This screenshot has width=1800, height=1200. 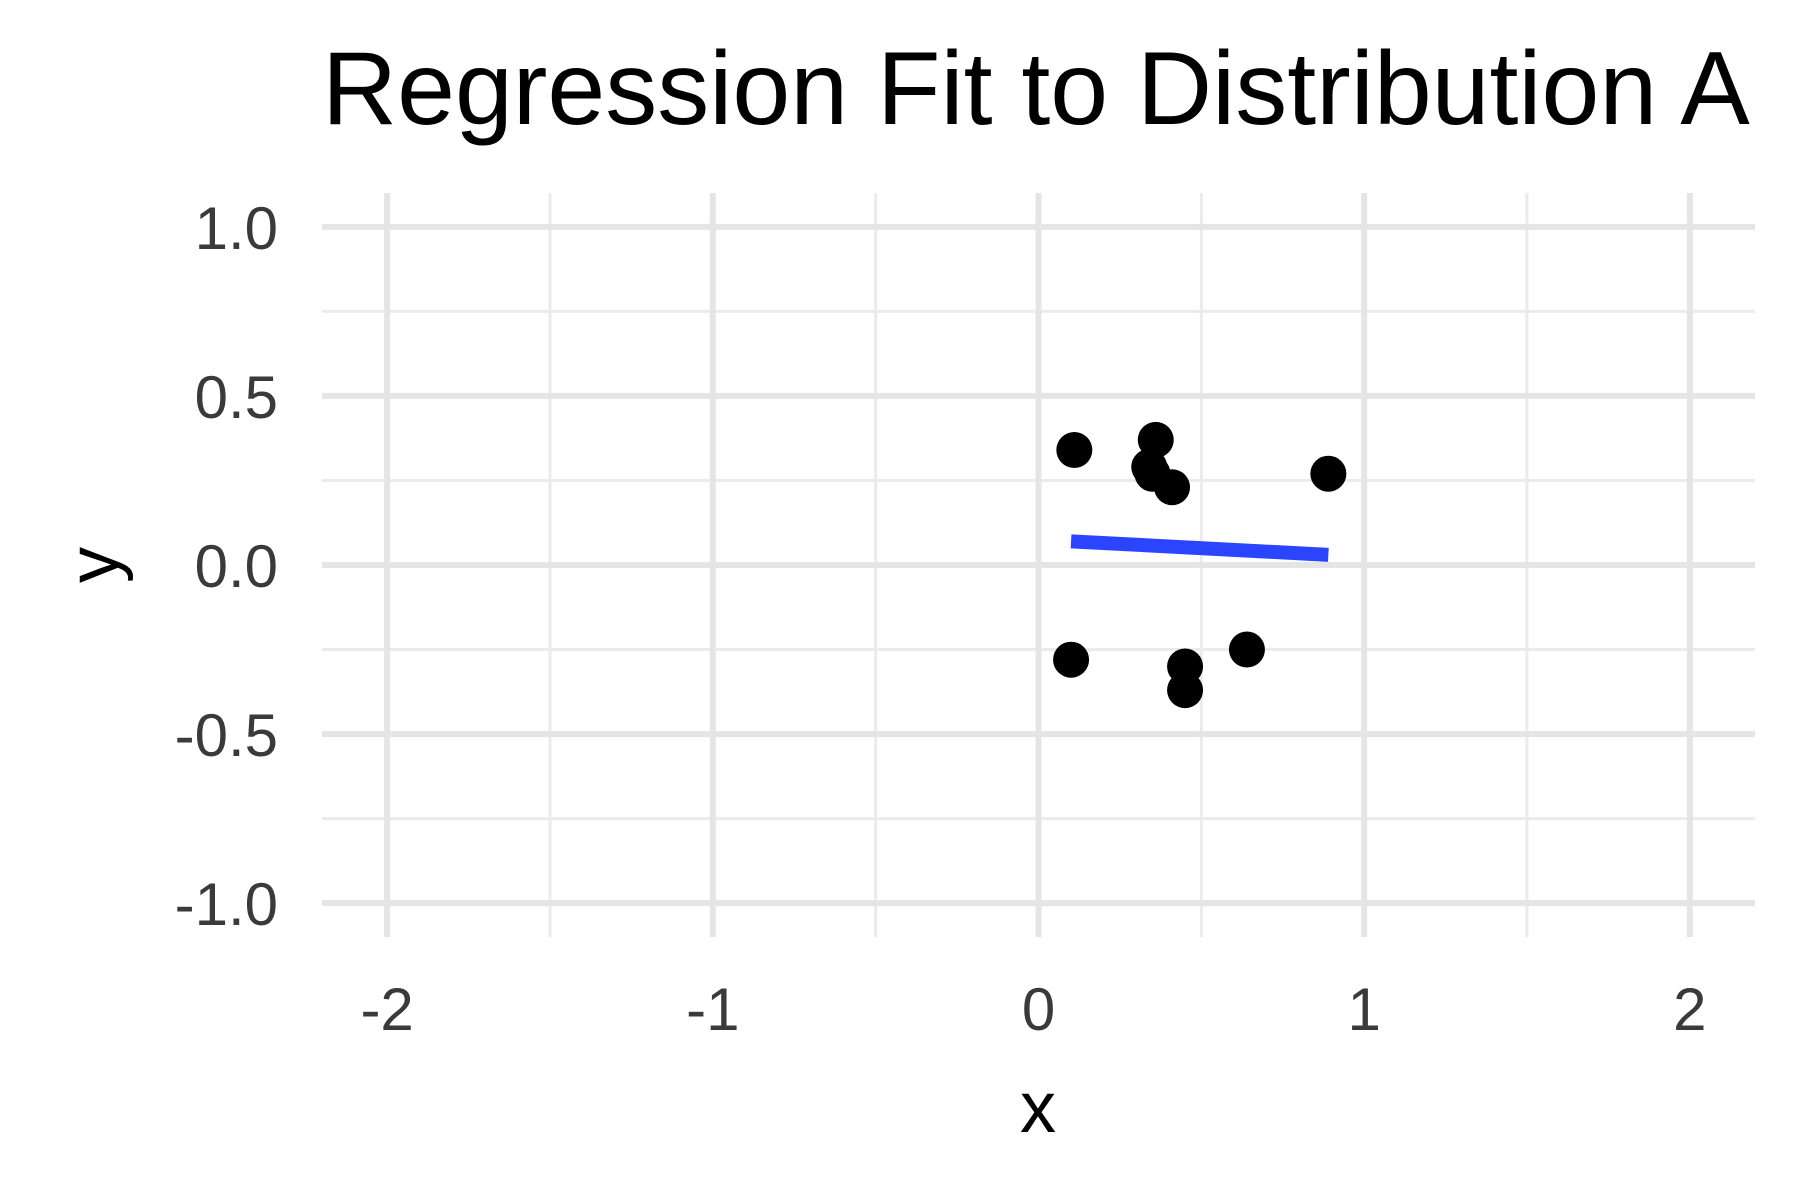 I want to click on chart-title: Regression Fit to Distribution A, so click(x=1036, y=89).